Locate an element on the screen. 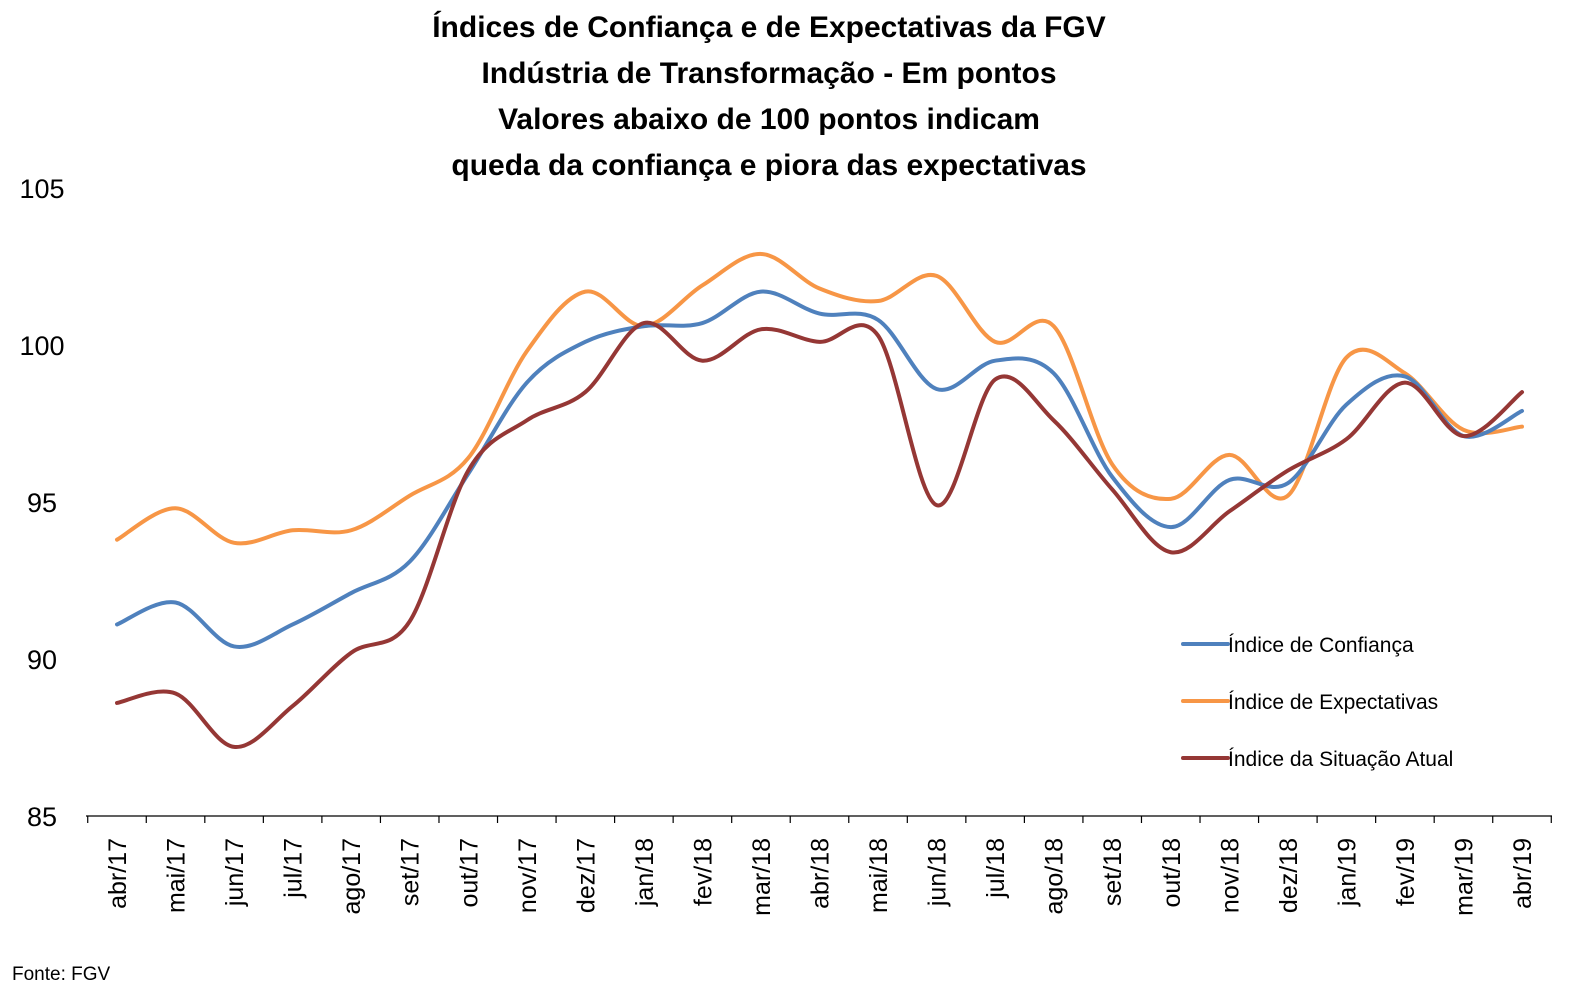 This screenshot has width=1583, height=988. x-tick-label: jan/18 is located at coordinates (645, 872).